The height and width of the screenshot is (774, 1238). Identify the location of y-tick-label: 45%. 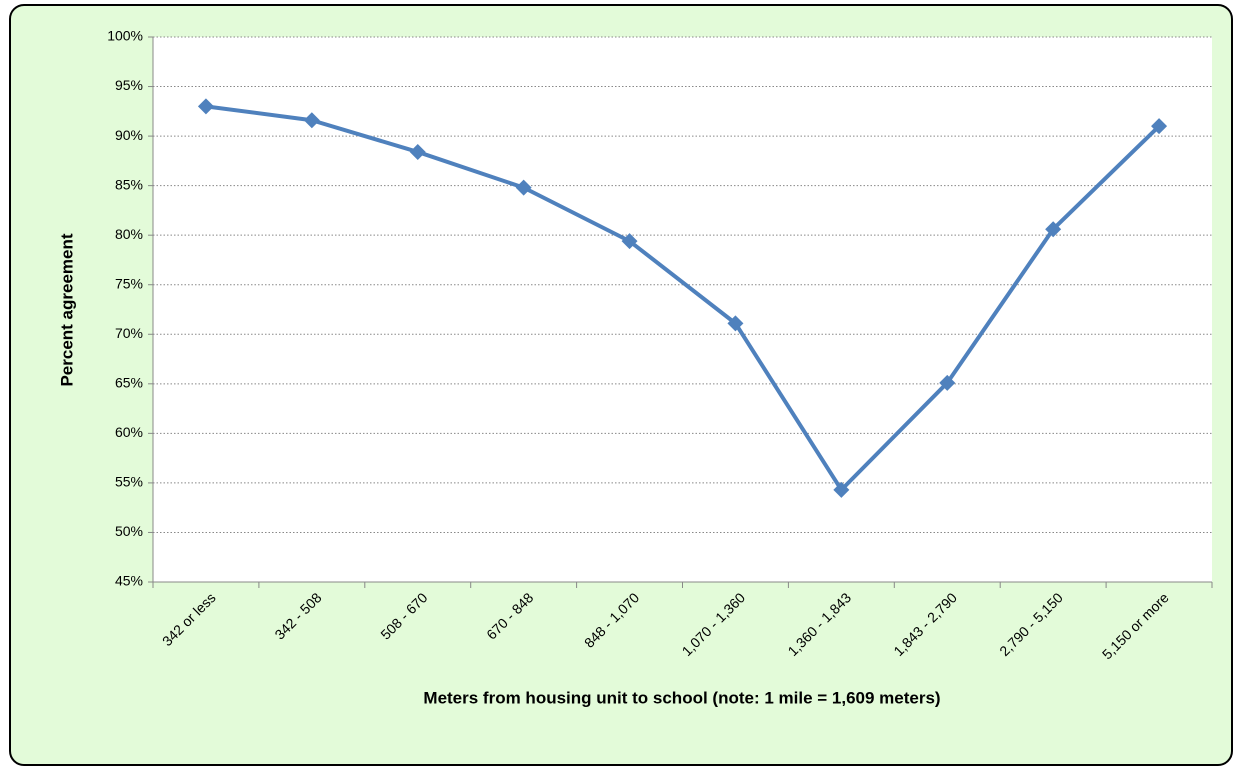
(129, 581).